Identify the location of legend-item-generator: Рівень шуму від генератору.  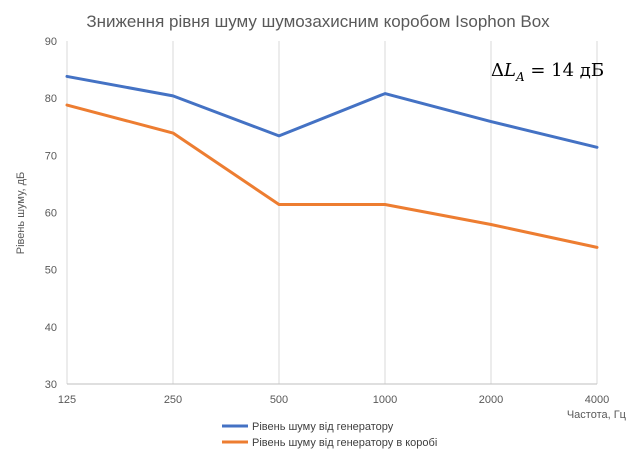
(308, 427).